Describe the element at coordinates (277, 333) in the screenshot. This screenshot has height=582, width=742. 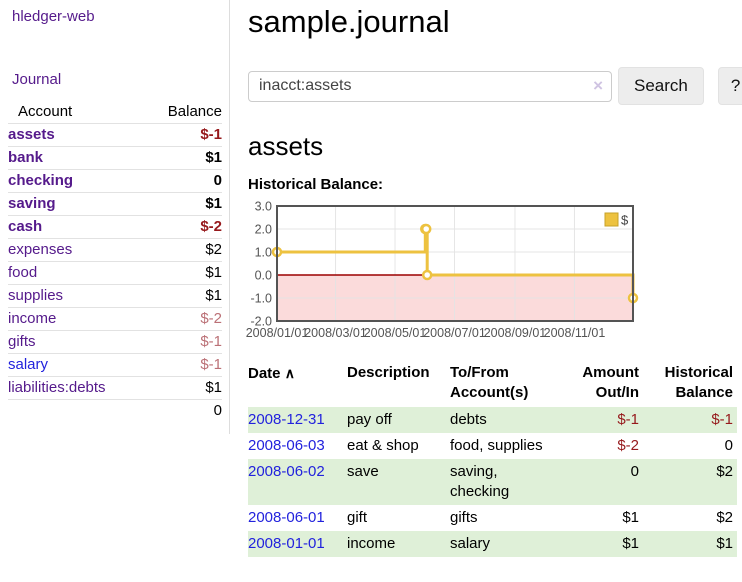
I see `x-axis-tick: 2008/01/01` at that location.